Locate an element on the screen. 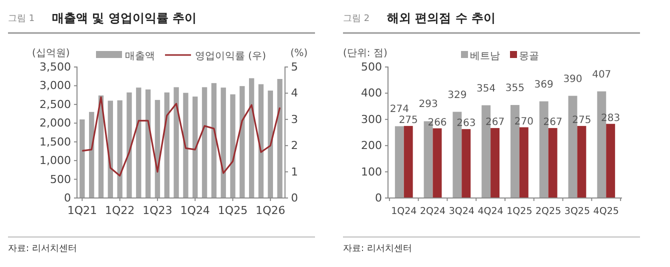 Image resolution: width=670 pixels, height=267 pixels. line-series is located at coordinates (181, 136).